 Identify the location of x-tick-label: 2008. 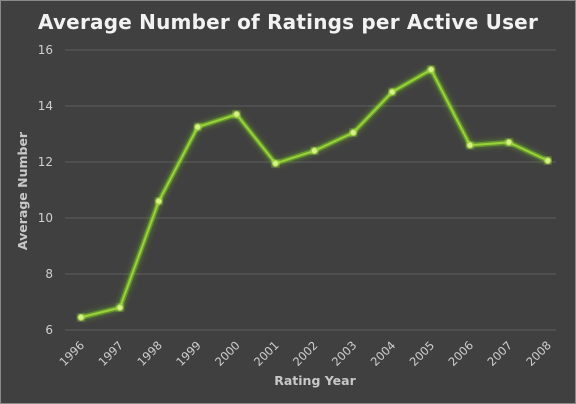
(538, 353).